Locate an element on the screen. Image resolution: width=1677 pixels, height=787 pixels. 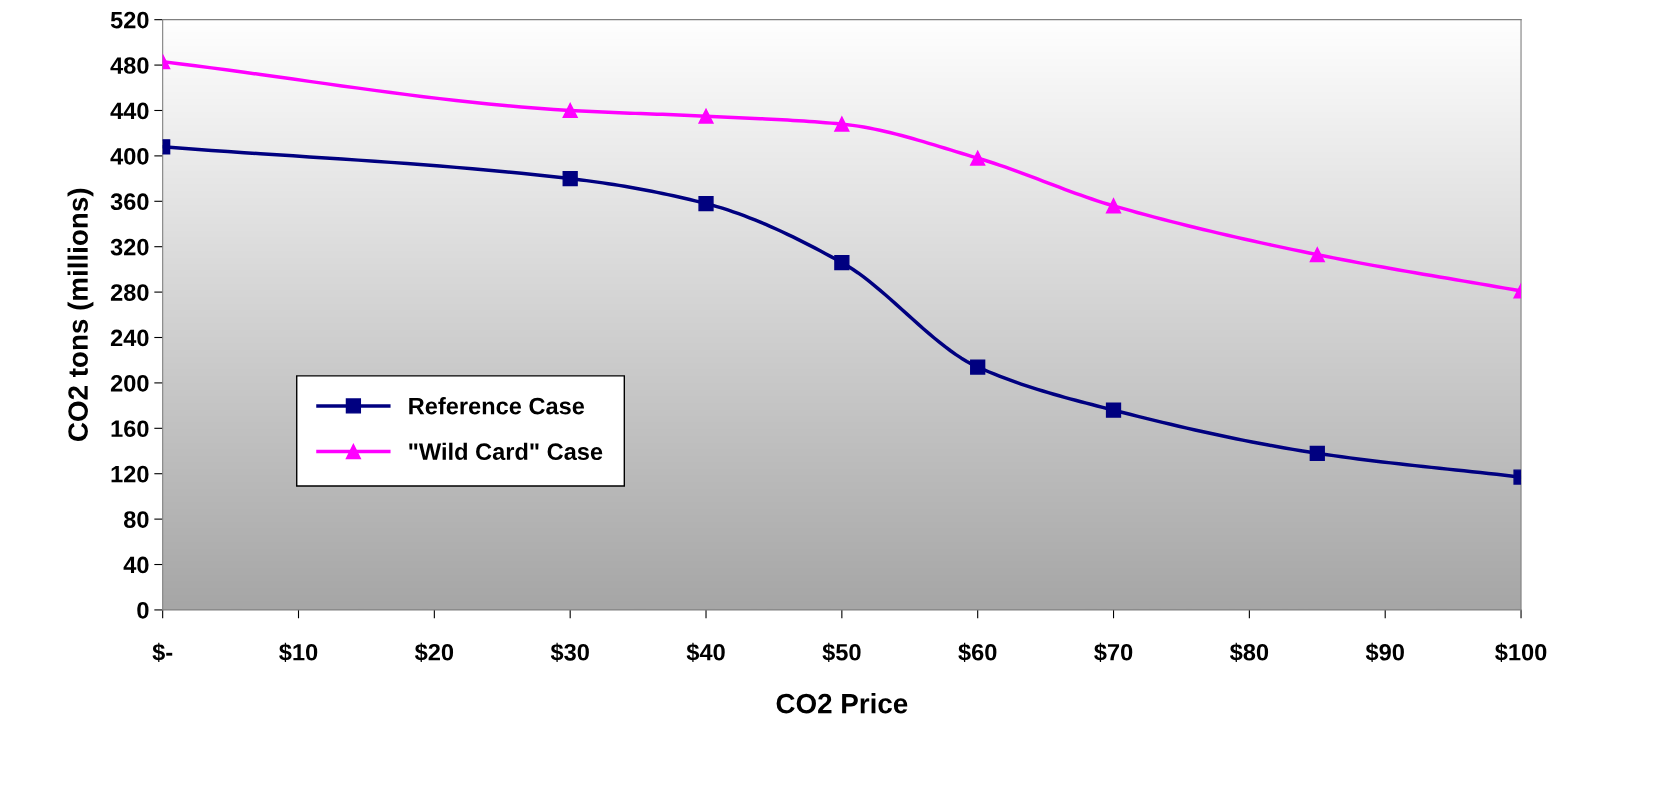
y-tick-label: 400 is located at coordinates (129, 156).